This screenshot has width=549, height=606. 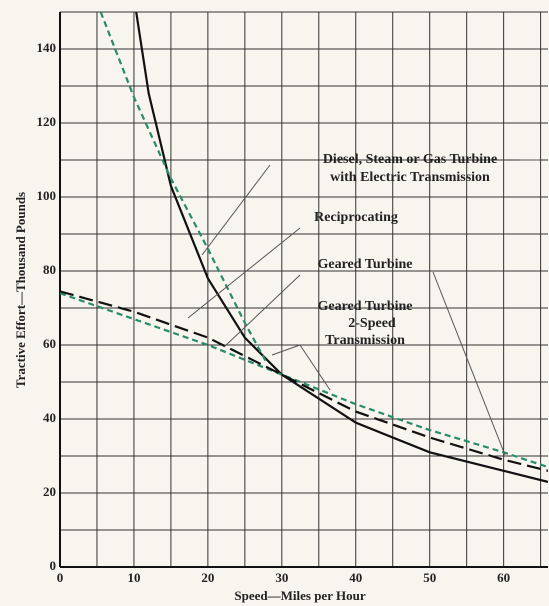 What do you see at coordinates (355, 577) in the screenshot?
I see `x-tick-label: 40` at bounding box center [355, 577].